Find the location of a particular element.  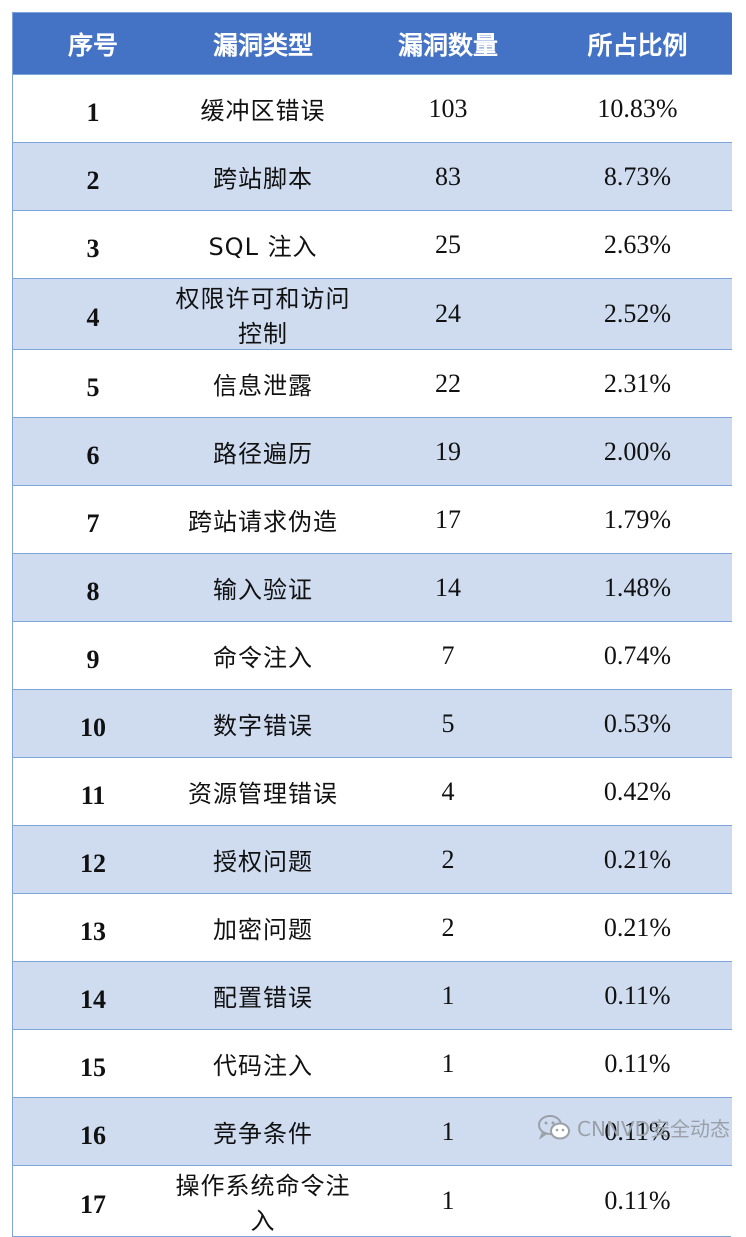

cell-index: 11 is located at coordinates (93, 791).